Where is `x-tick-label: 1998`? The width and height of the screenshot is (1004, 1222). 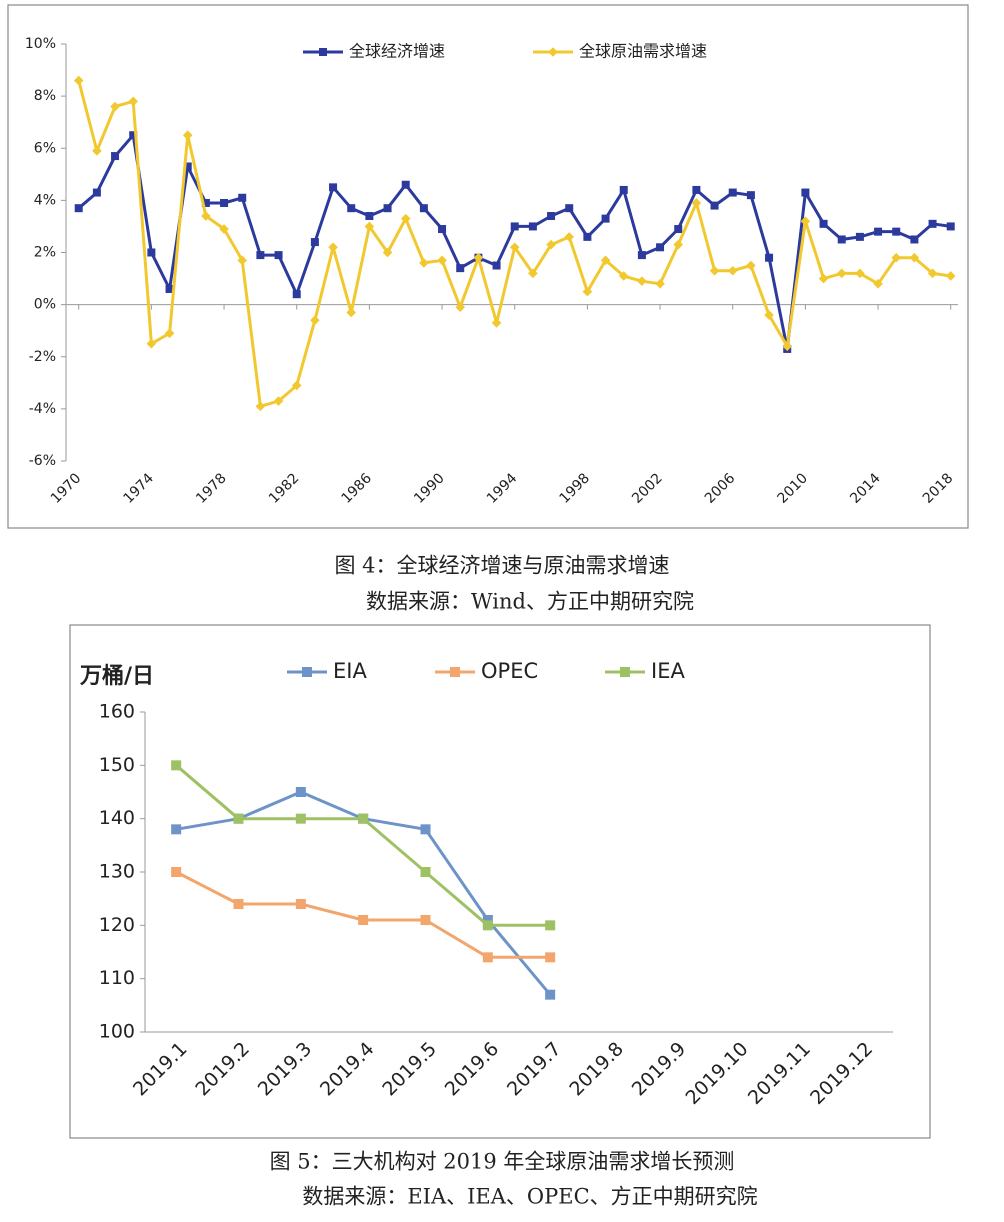 x-tick-label: 1998 is located at coordinates (575, 488).